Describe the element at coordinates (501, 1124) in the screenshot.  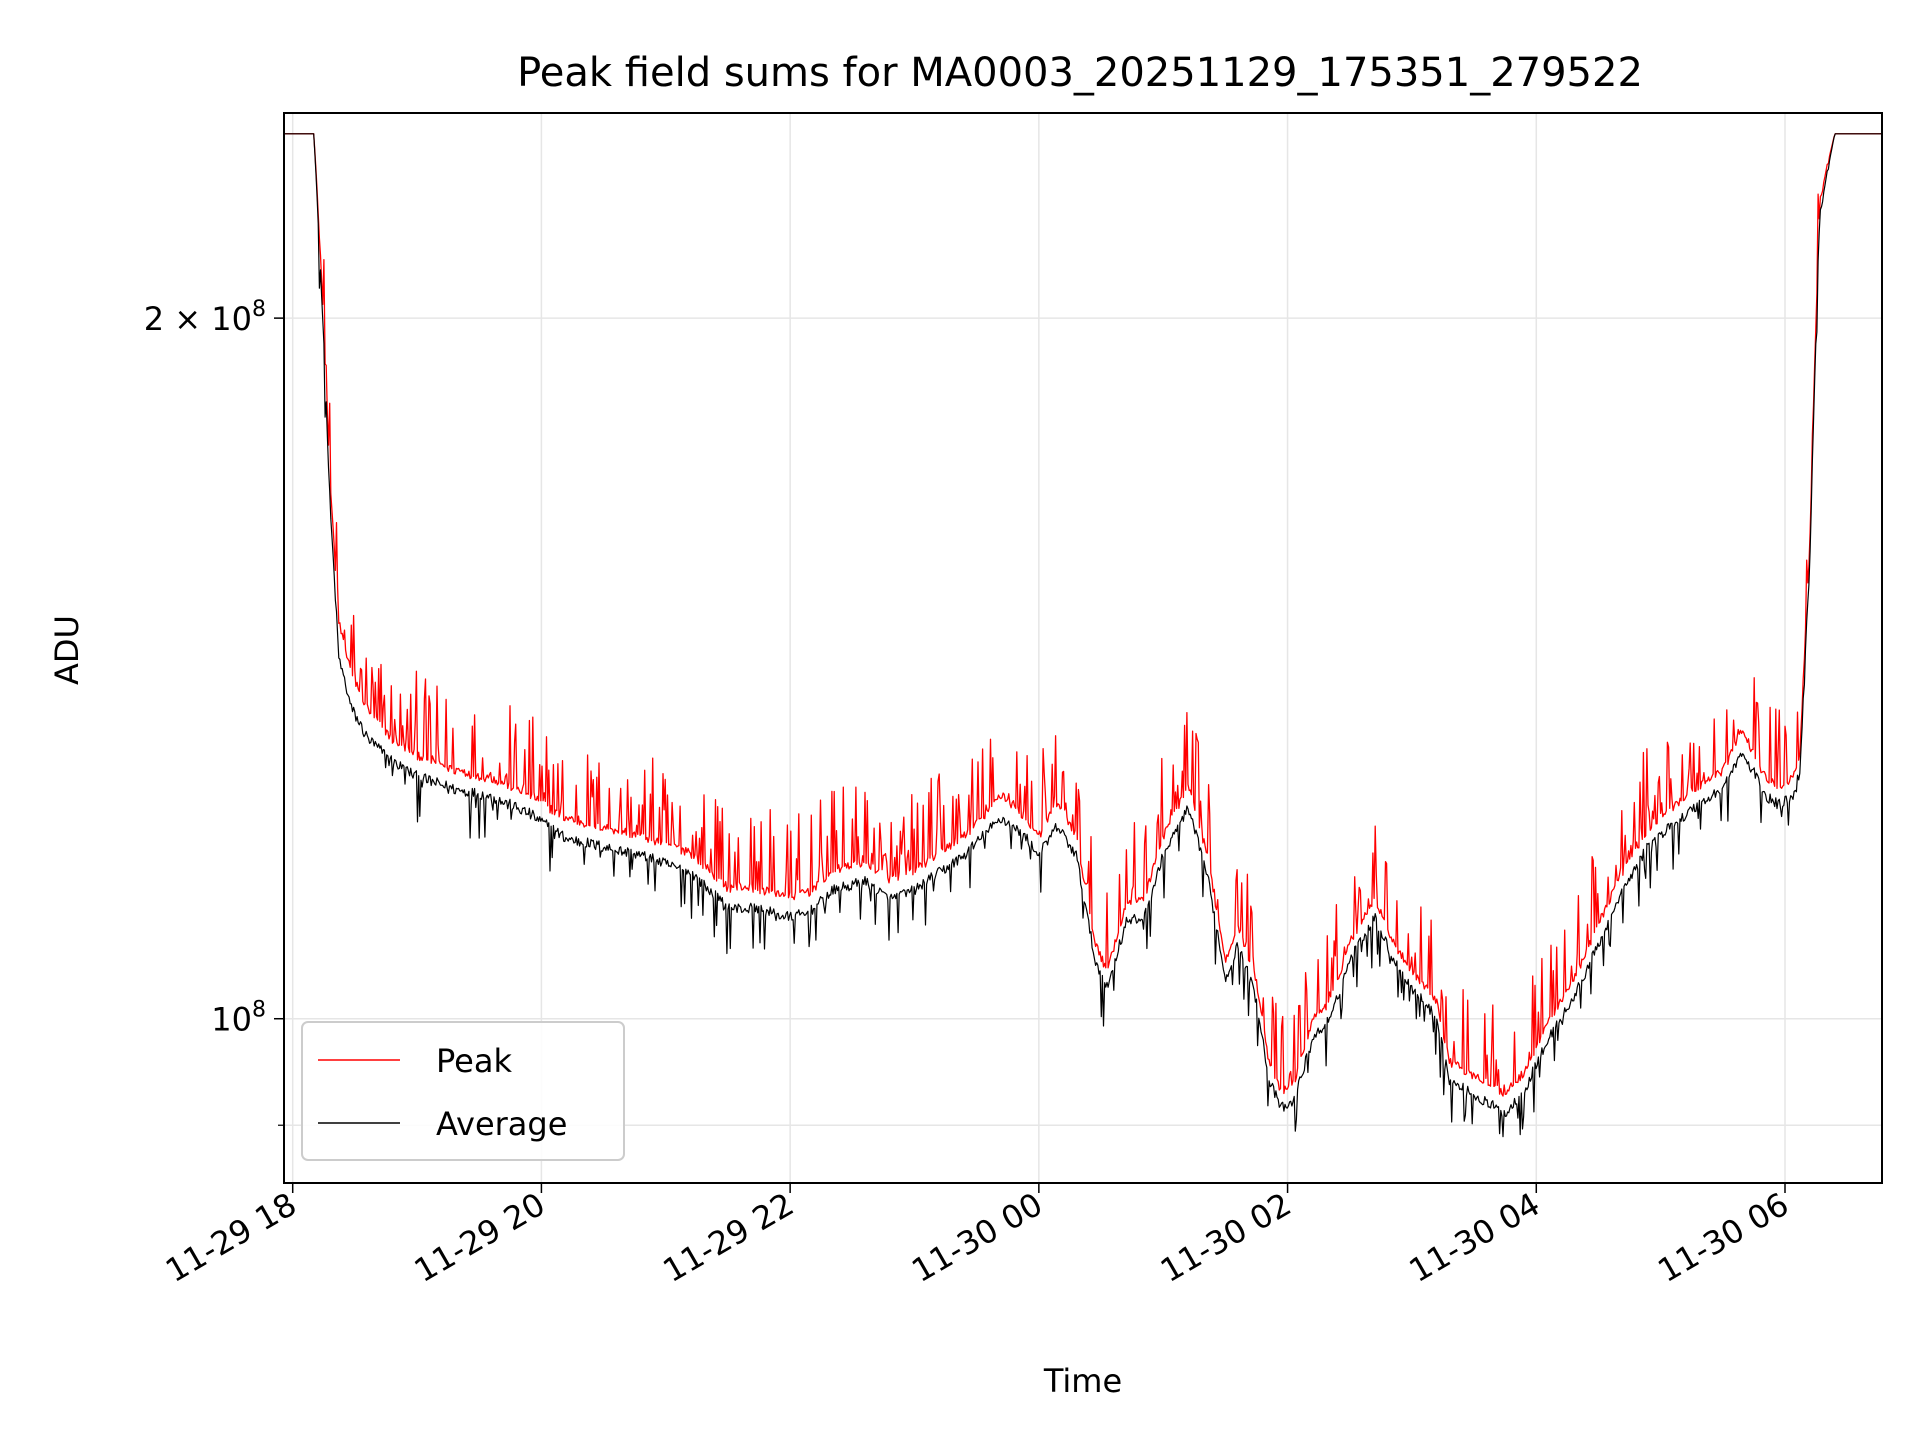
I see `legend-average-label: Average` at that location.